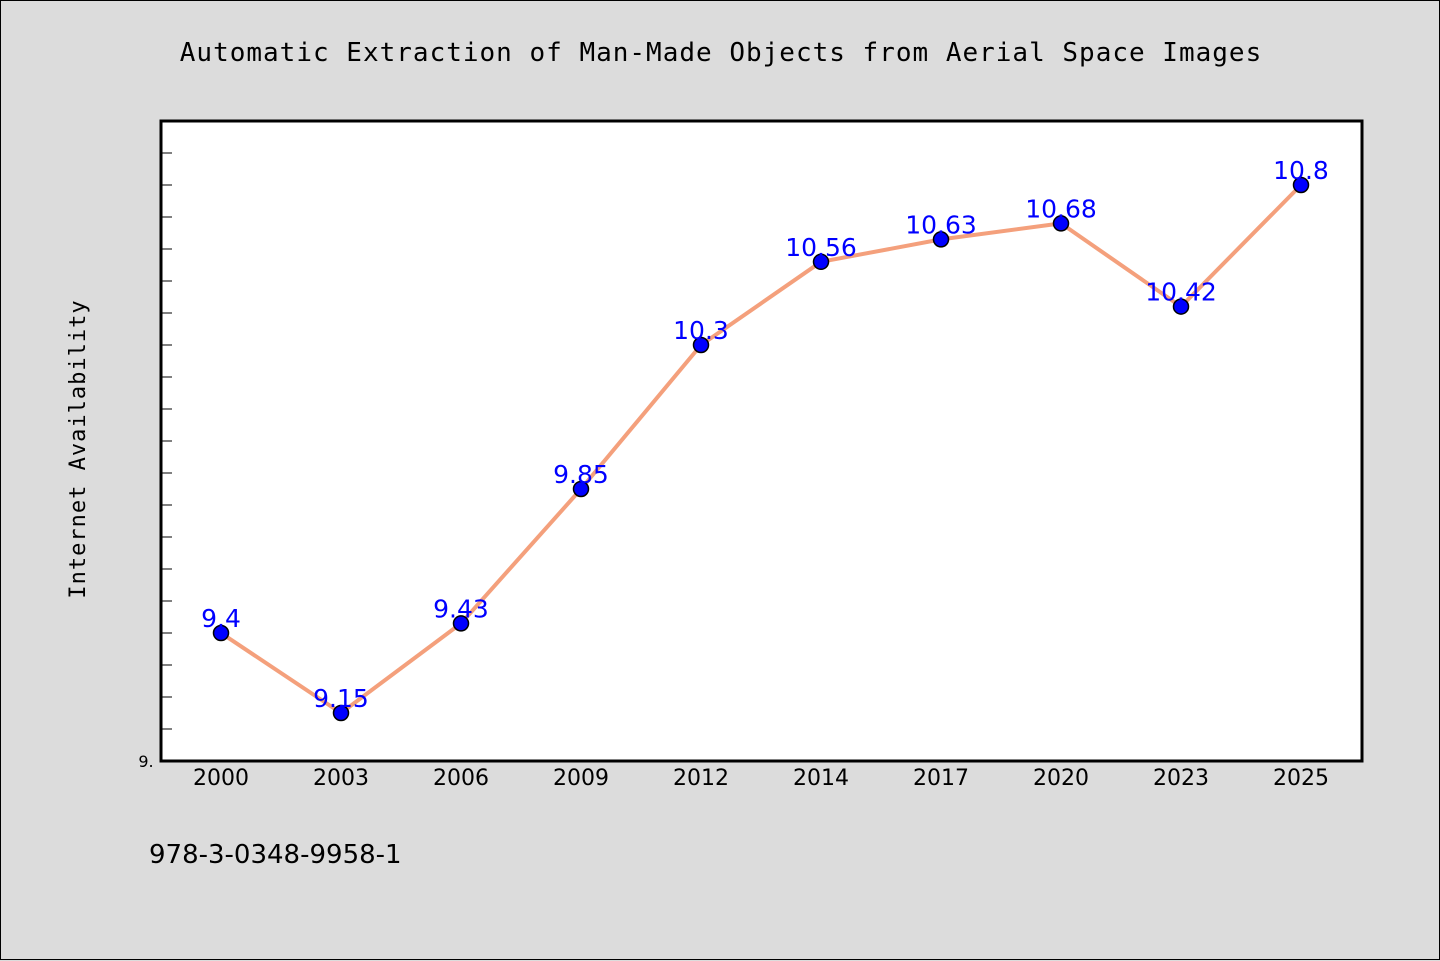 Image resolution: width=1440 pixels, height=961 pixels. Describe the element at coordinates (341, 778) in the screenshot. I see `x-tick-label: 2003` at that location.